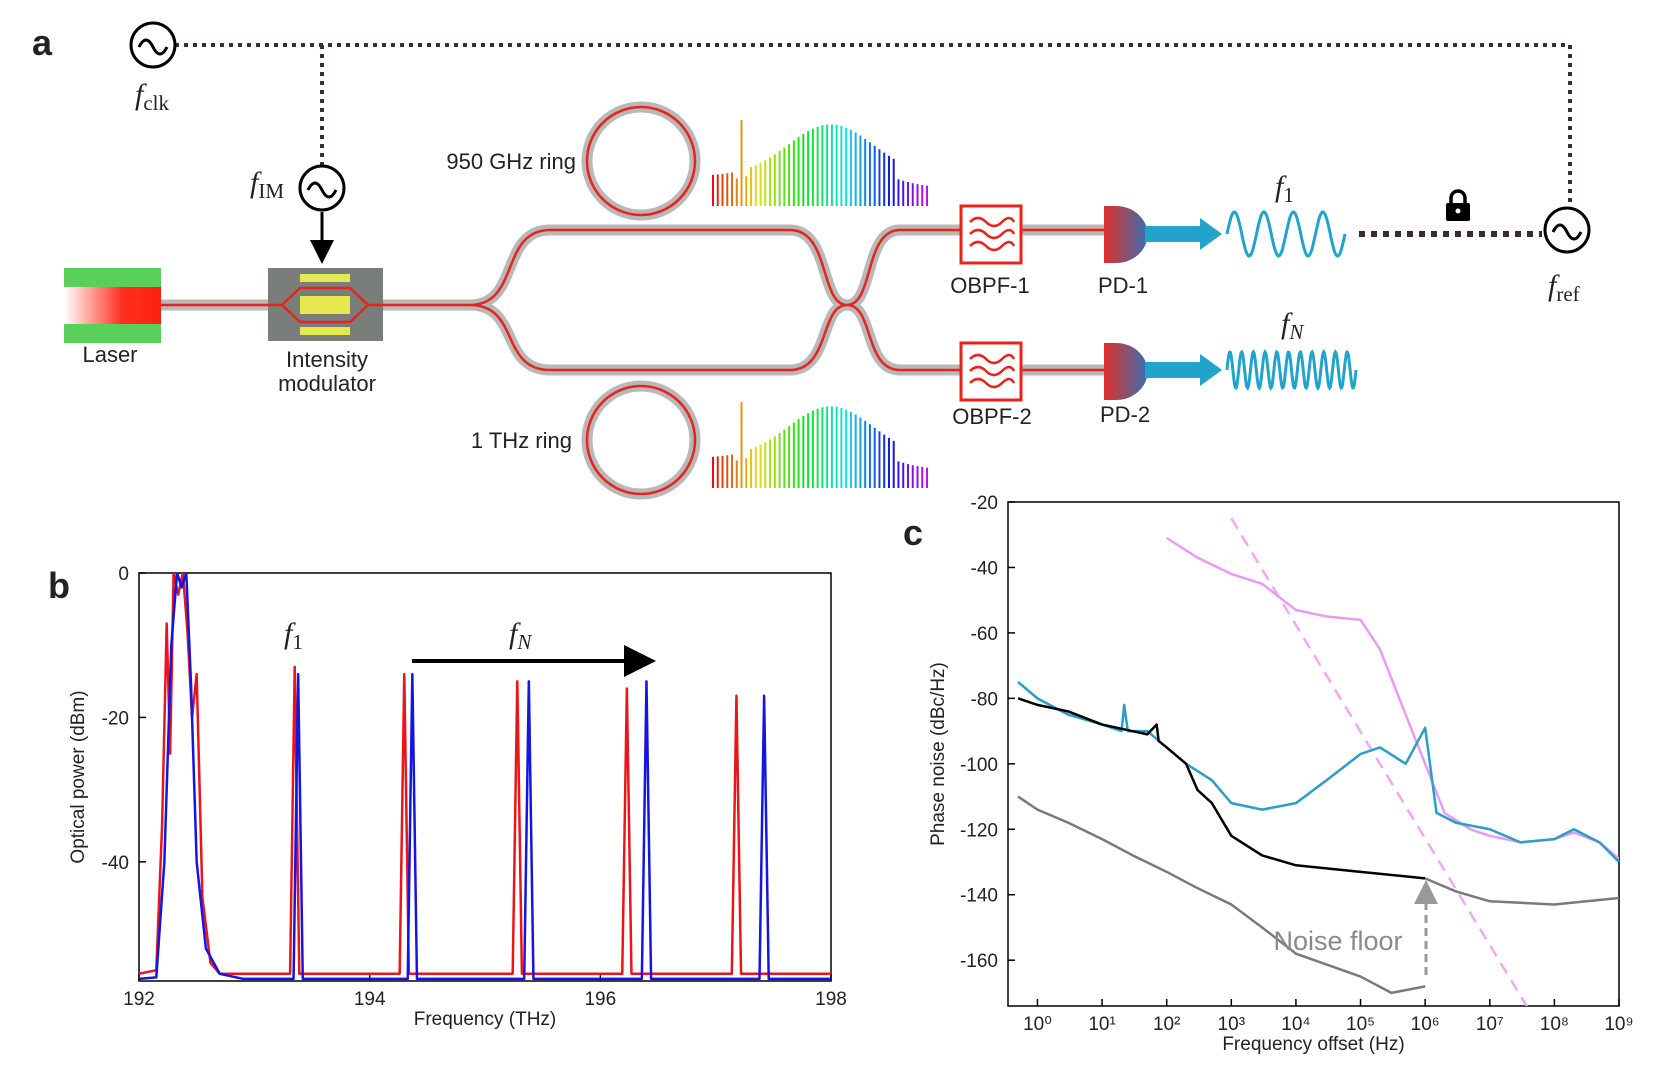  I want to click on subscript: ref, so click(1567, 294).